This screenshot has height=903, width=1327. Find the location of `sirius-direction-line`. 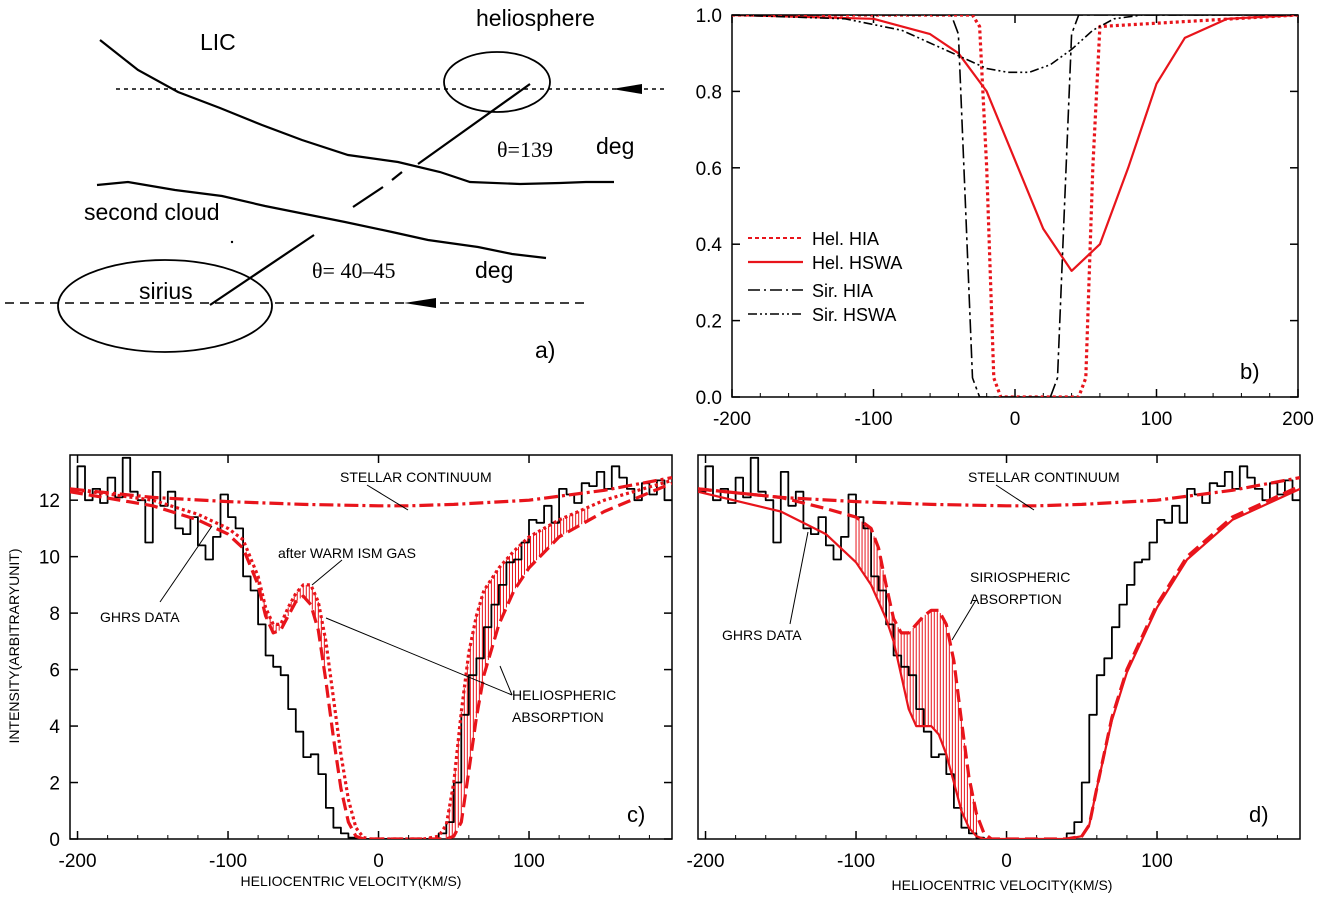

sirius-direction-line is located at coordinates (262, 270).